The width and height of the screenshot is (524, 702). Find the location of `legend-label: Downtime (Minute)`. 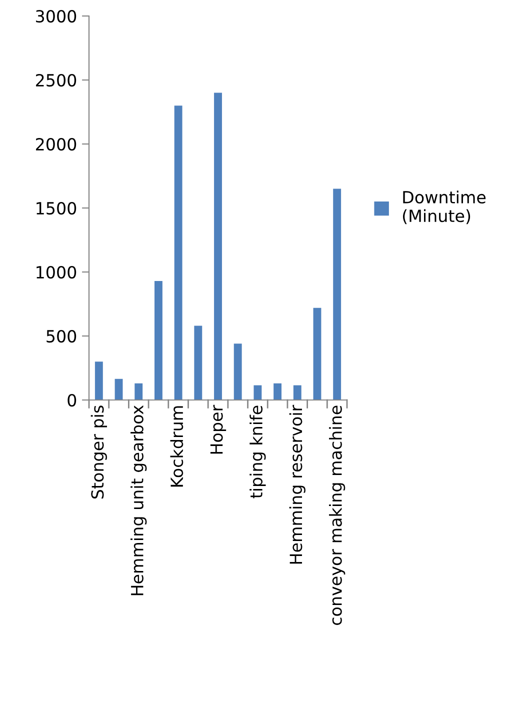

legend-label: Downtime (Minute) is located at coordinates (444, 207).